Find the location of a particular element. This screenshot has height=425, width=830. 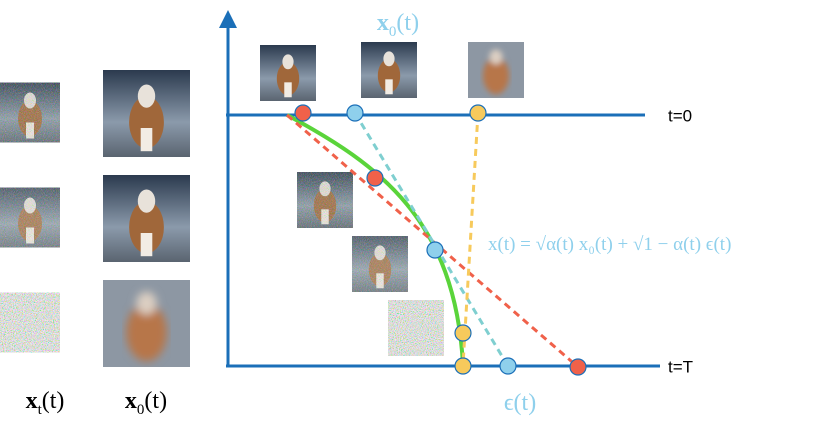

formula: x(t) = √α(t) x₀(t) + √1 − α(t) ϵ(t) is located at coordinates (609, 244).